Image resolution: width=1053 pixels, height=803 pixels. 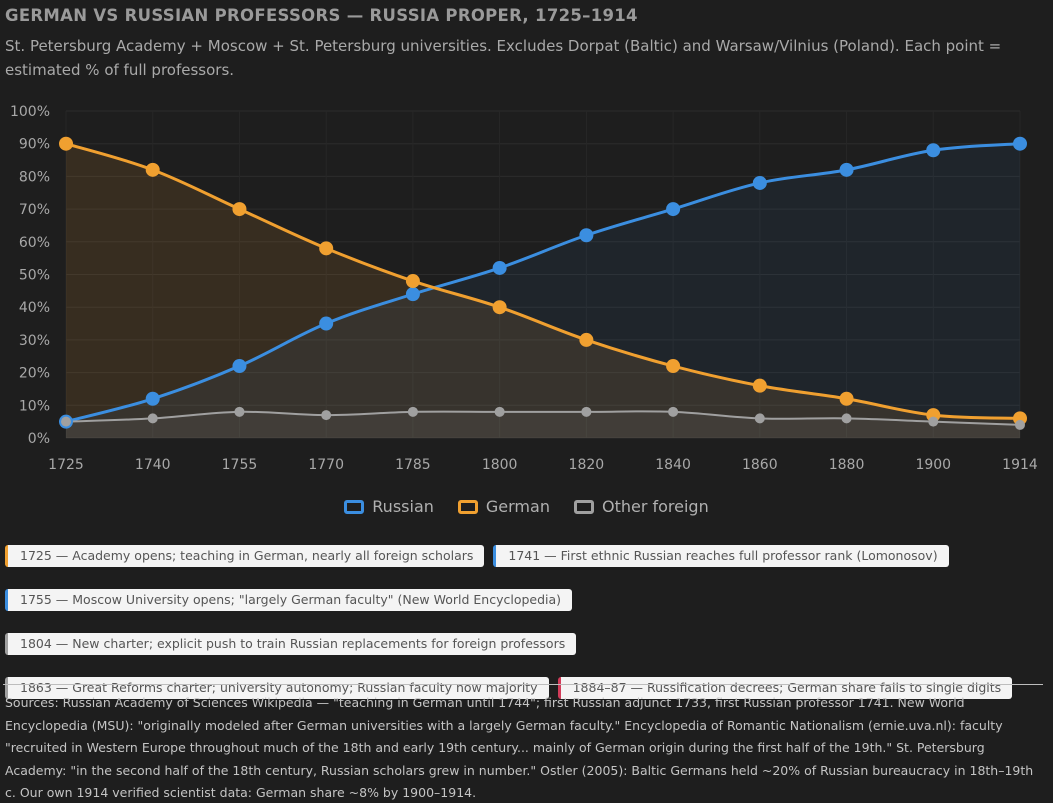 I want to click on x-tick-label: 1725, so click(x=66, y=465).